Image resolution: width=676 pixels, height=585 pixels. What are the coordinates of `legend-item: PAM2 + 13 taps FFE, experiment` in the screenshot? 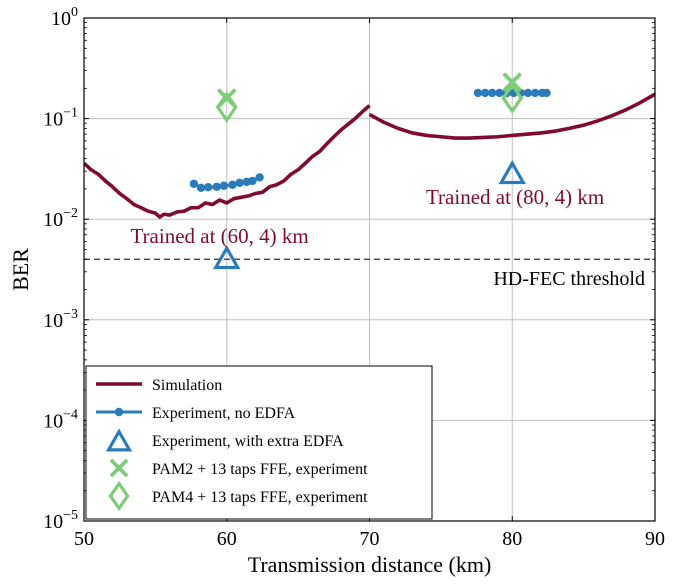 It's located at (238, 468).